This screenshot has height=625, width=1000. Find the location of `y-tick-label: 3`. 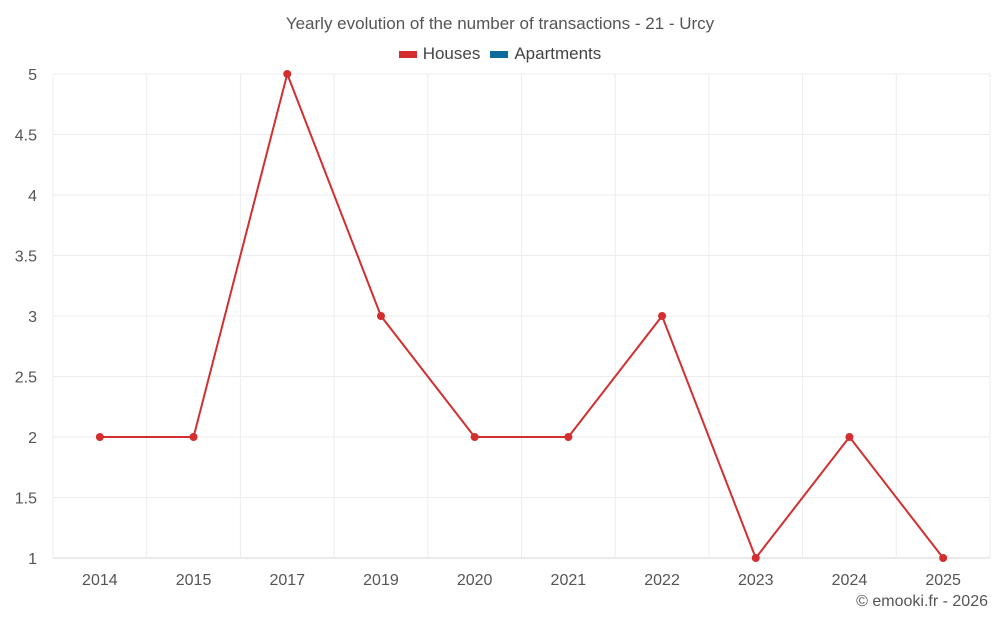

y-tick-label: 3 is located at coordinates (32, 317).